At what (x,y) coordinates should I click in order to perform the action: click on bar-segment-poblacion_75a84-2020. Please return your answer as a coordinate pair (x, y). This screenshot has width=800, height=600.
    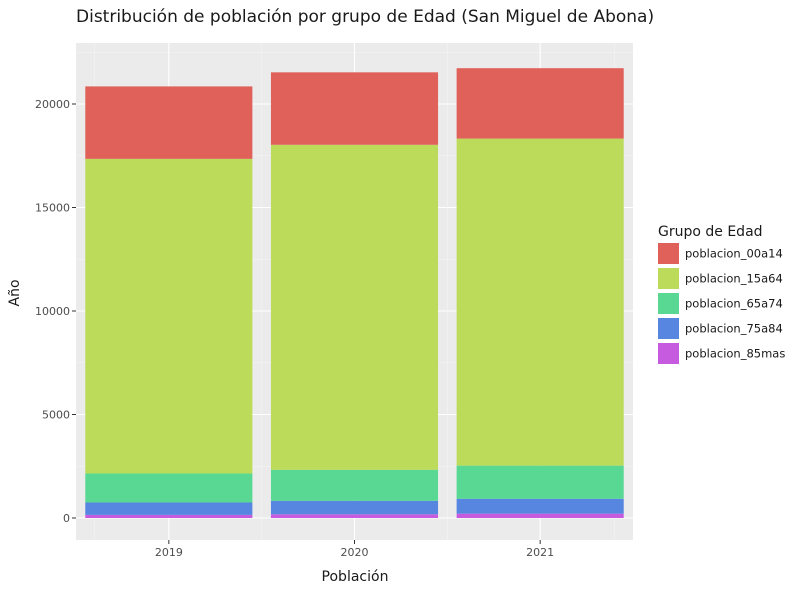
    Looking at the image, I should click on (354, 507).